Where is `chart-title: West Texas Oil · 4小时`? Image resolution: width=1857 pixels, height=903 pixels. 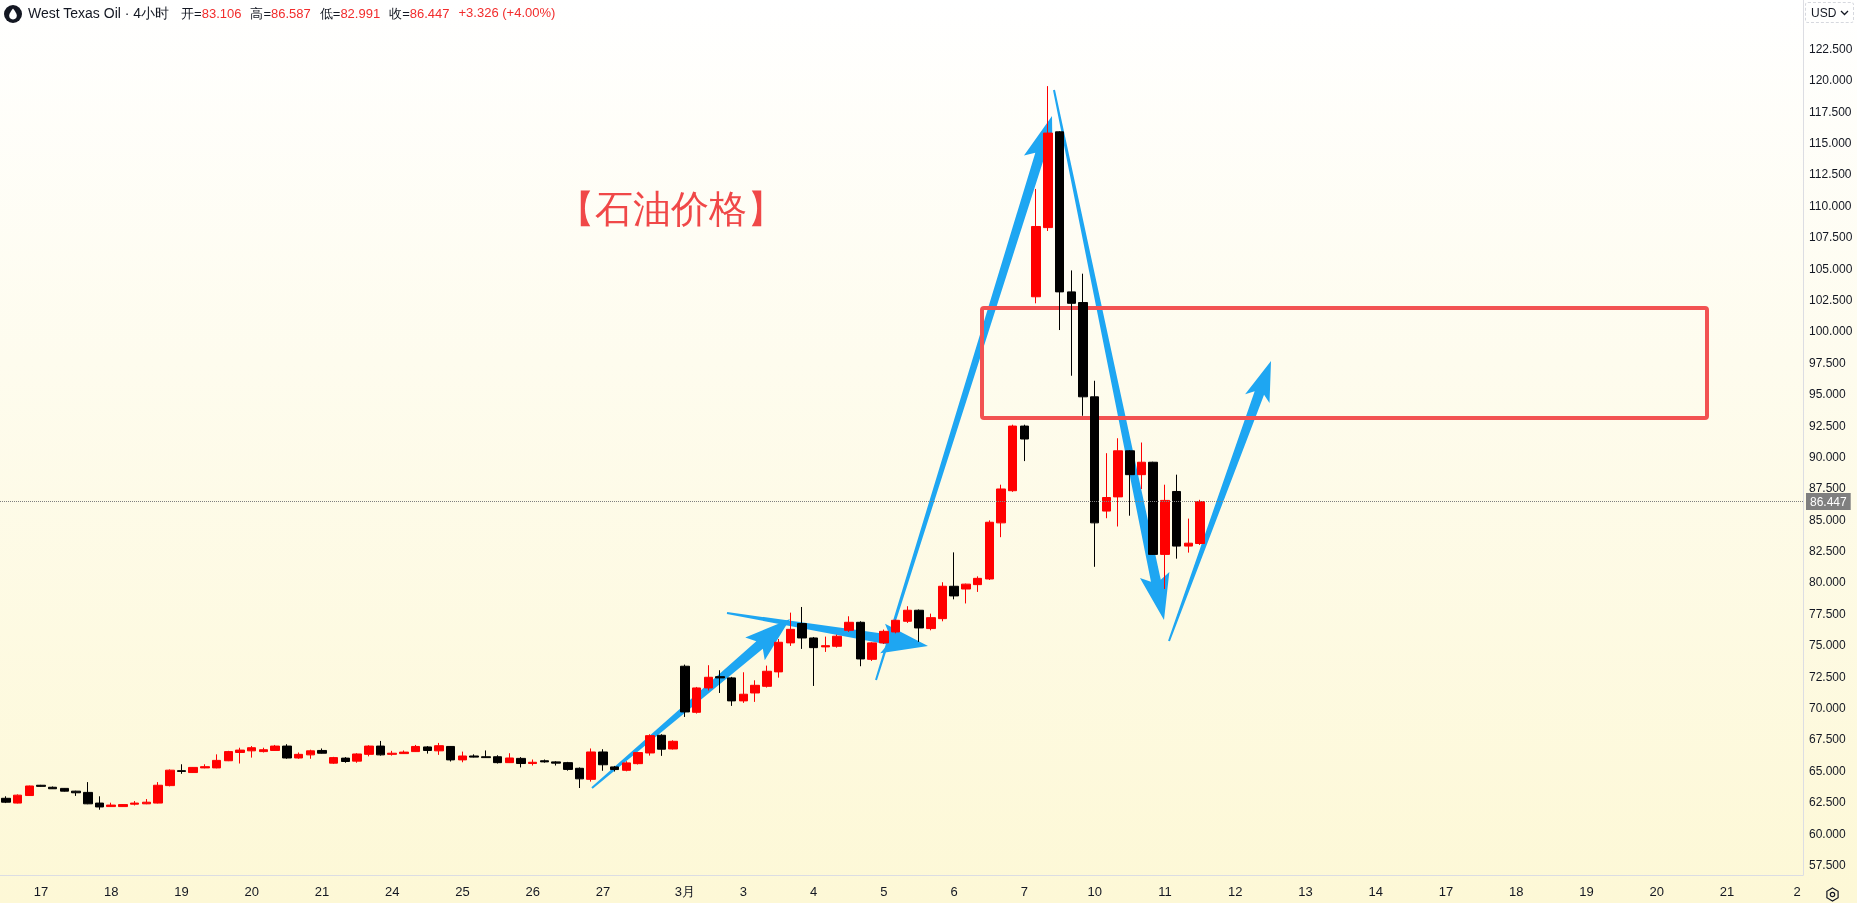 chart-title: West Texas Oil · 4小时 is located at coordinates (99, 14).